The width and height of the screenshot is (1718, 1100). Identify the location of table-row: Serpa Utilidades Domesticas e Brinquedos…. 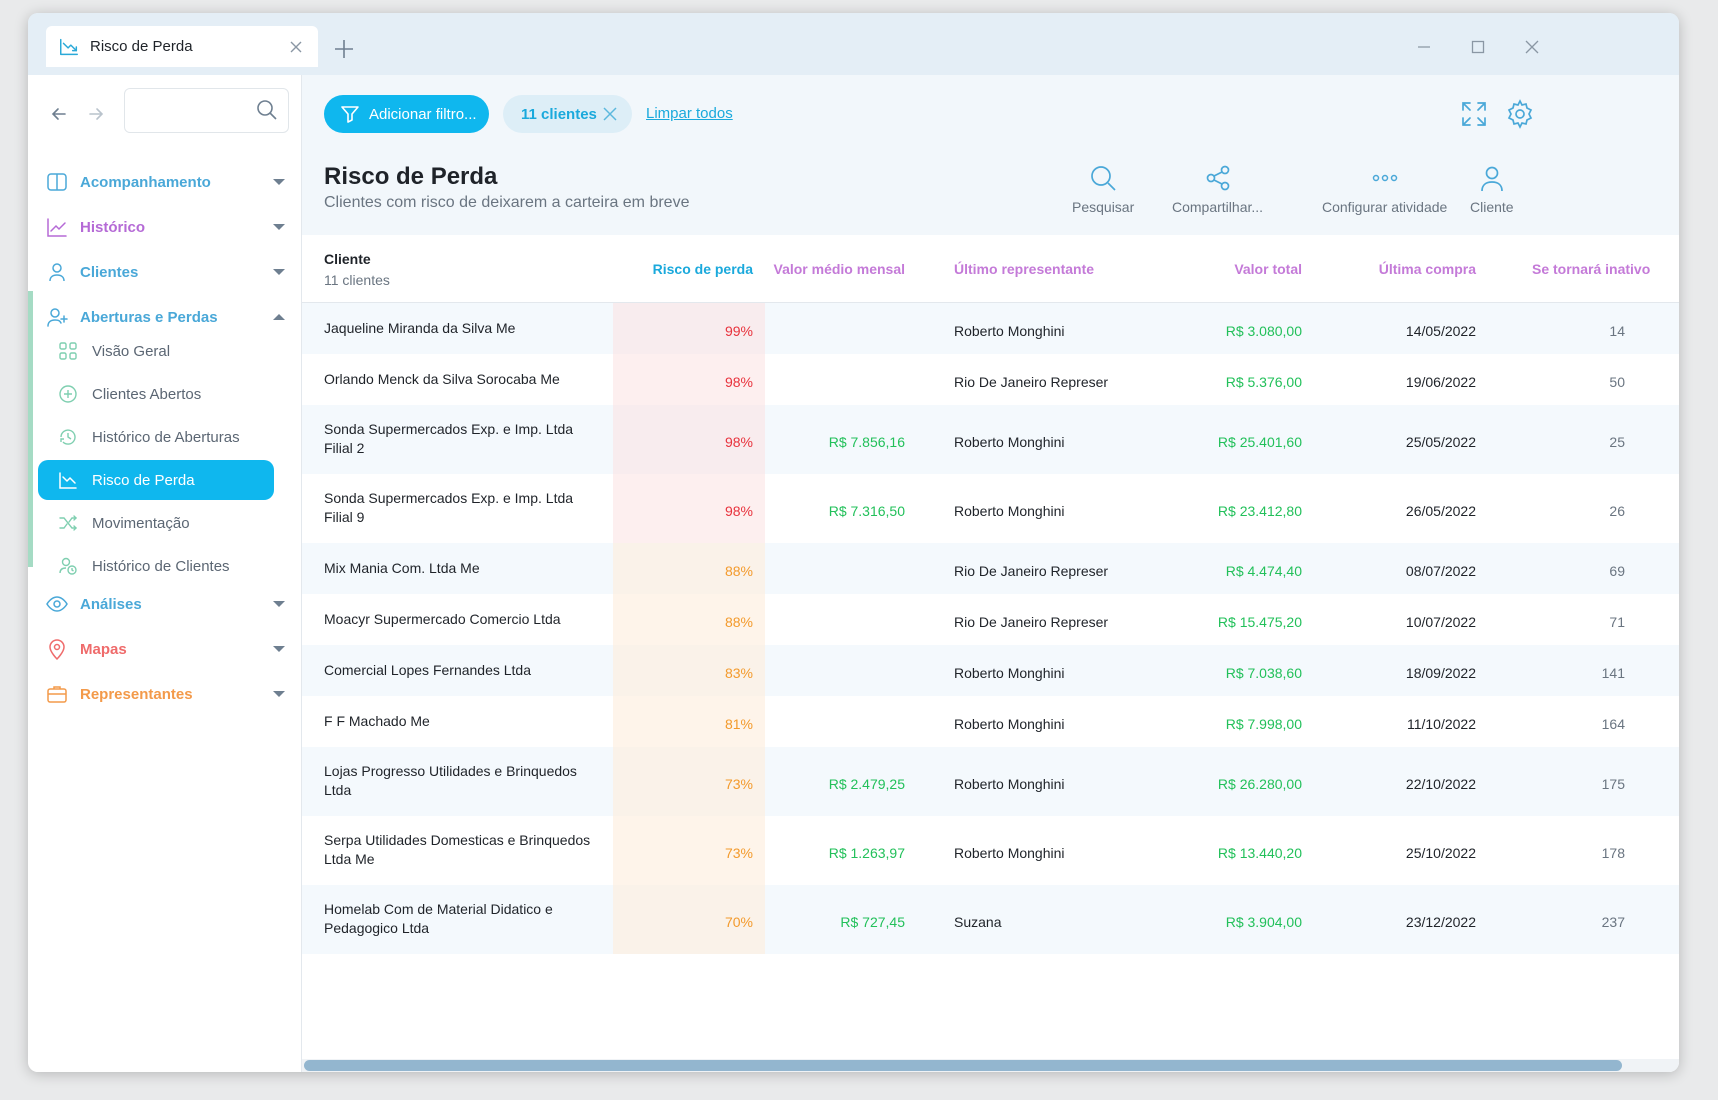
(990, 850).